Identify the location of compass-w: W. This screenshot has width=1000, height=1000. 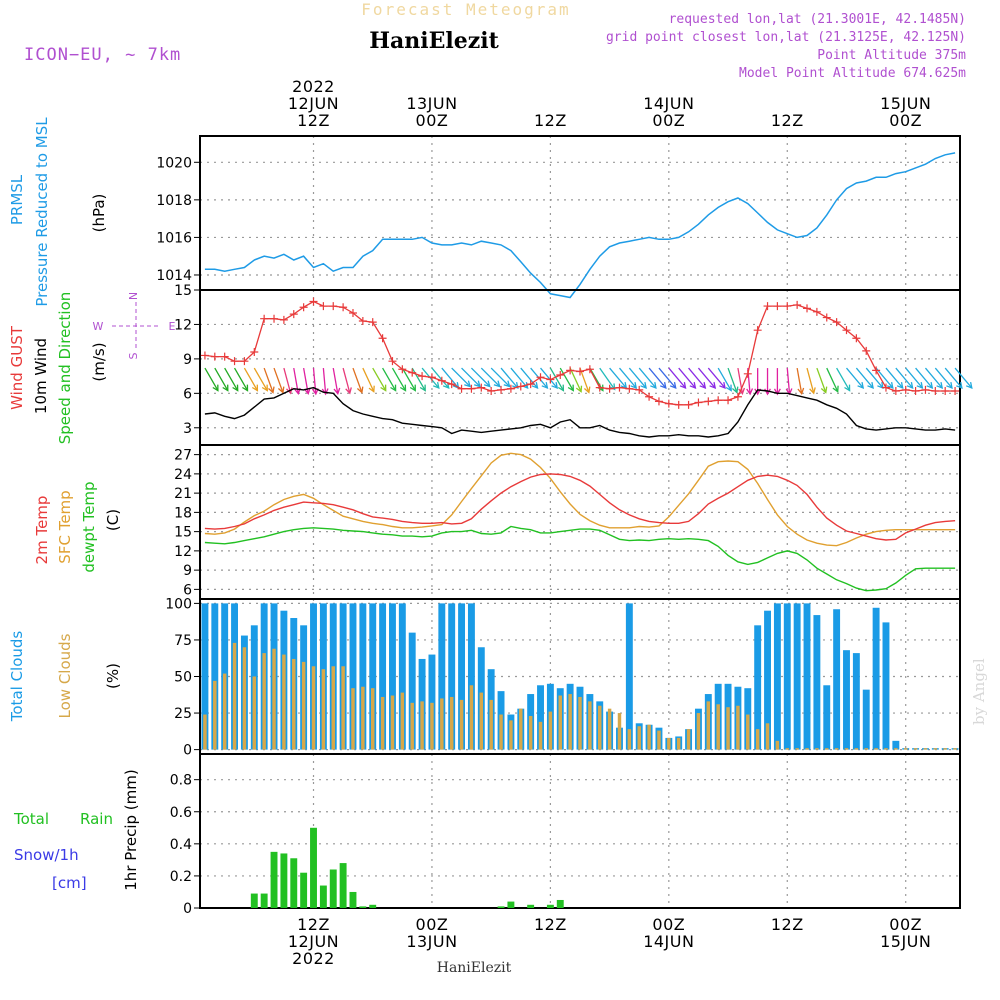
(98, 326).